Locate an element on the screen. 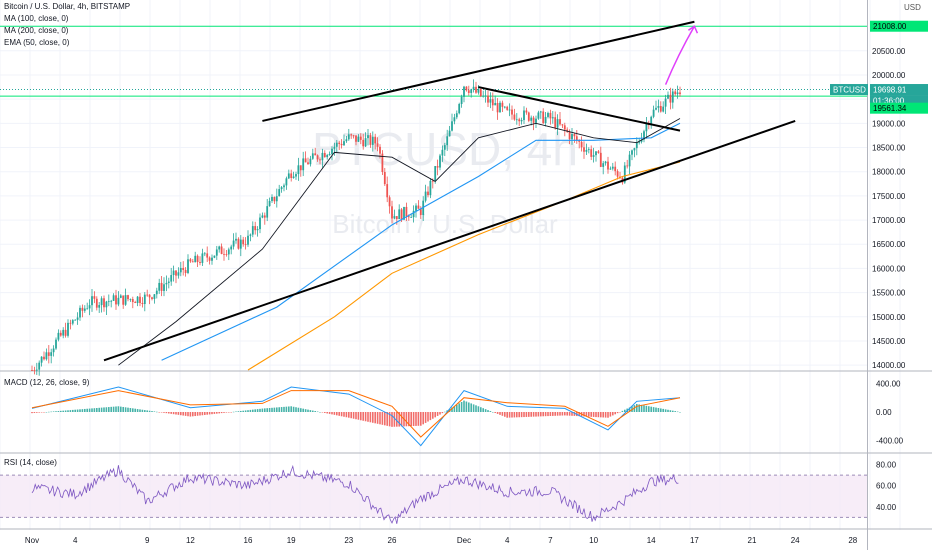 The image size is (932, 550). price-tick-label: 18000.00 is located at coordinates (889, 172).